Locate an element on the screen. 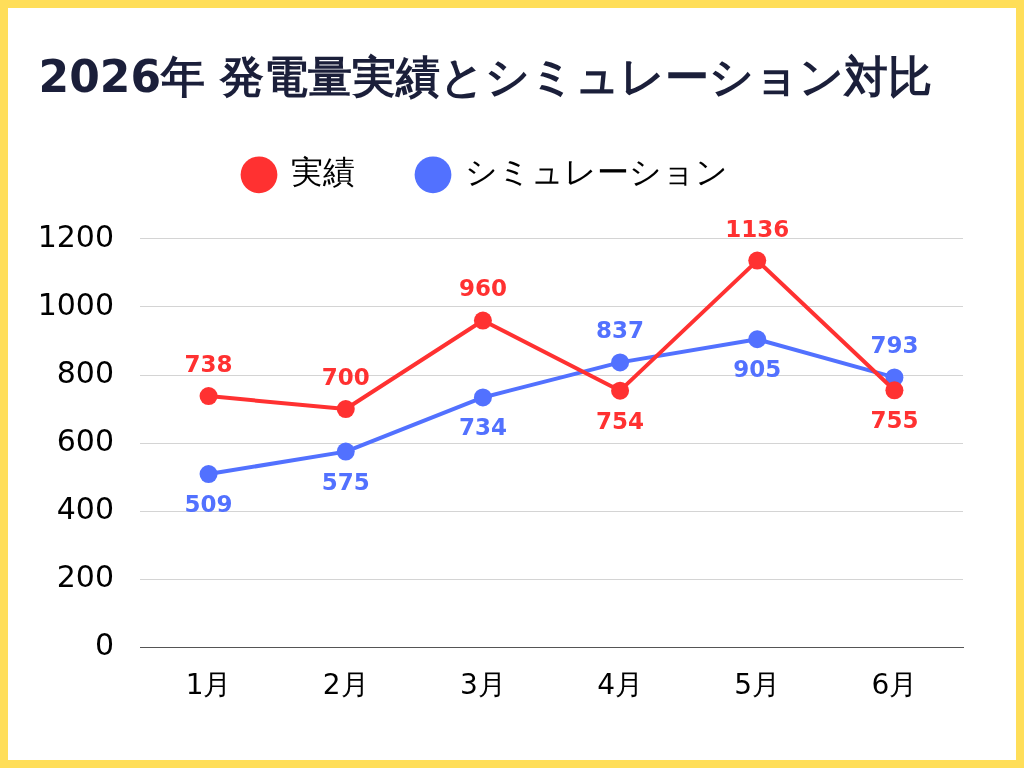 Image resolution: width=1024 pixels, height=768 pixels. y-tick-label: 1000 is located at coordinates (75, 304).